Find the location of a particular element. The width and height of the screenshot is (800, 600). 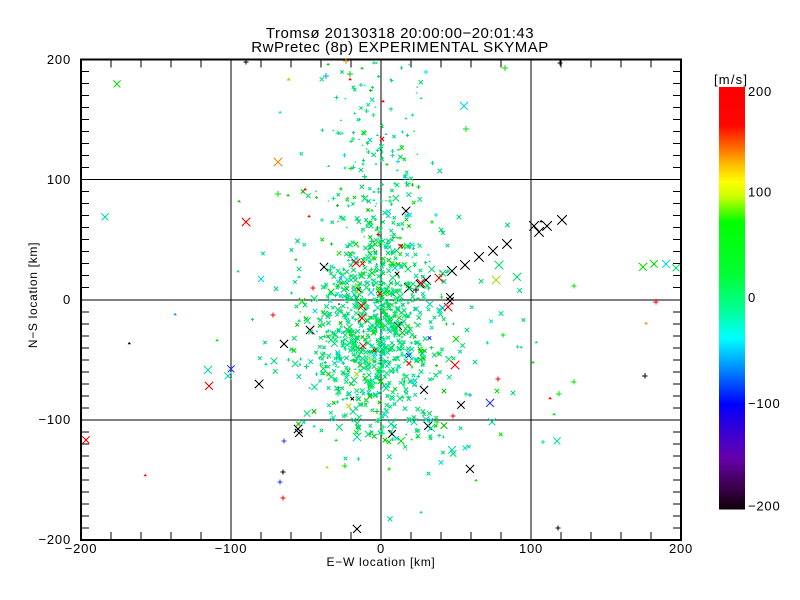

svg-text: E−W location [km] is located at coordinates (381, 562).